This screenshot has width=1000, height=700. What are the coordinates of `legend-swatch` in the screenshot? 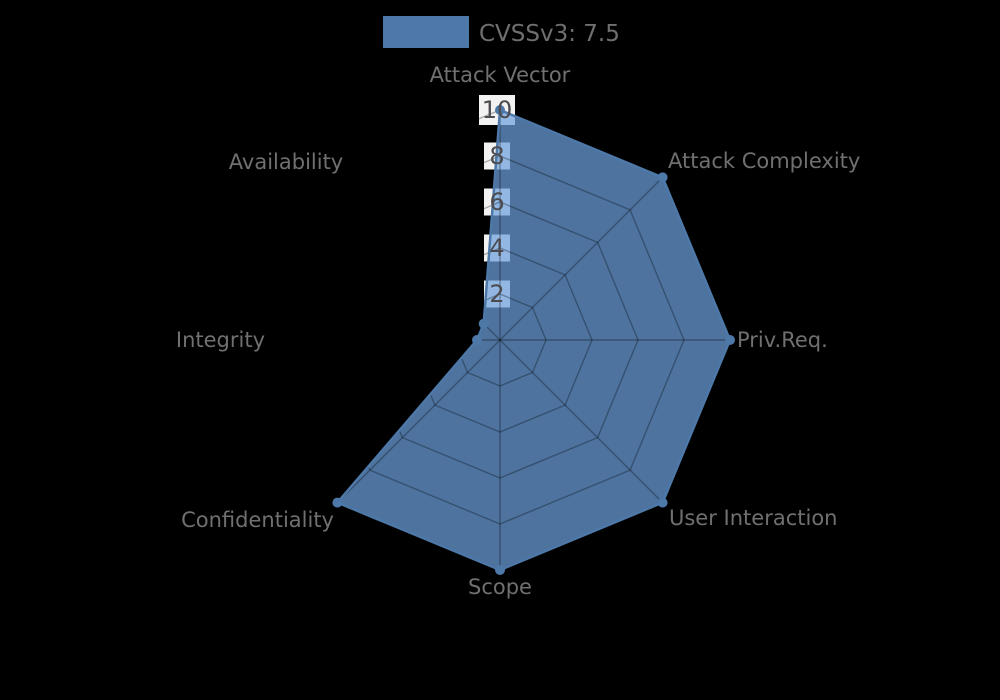 It's located at (426, 32).